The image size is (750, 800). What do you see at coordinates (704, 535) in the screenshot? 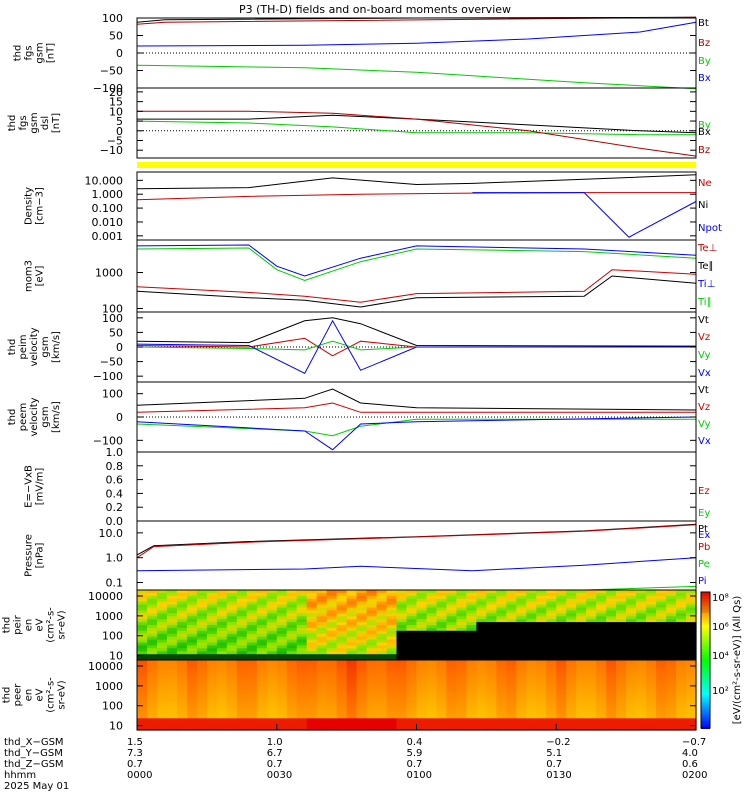
I see `legend-entry: Ex` at bounding box center [704, 535].